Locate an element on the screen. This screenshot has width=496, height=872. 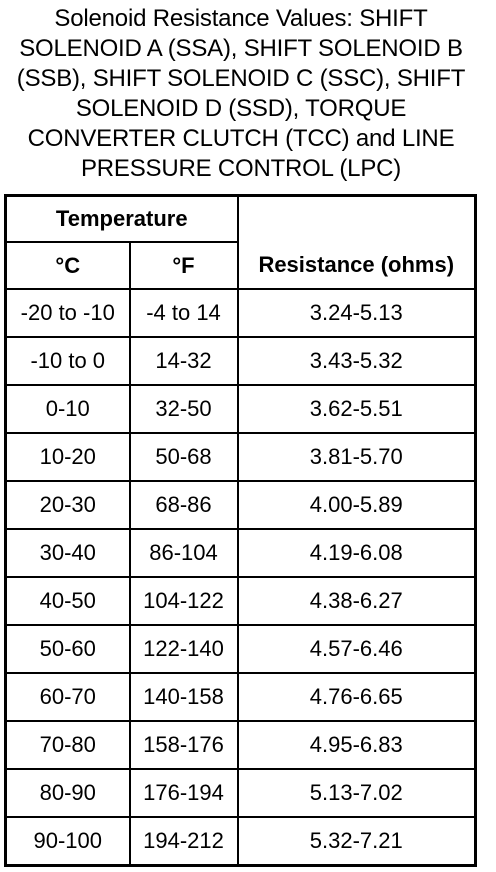
fahrenheit-cell: 32-50 is located at coordinates (183, 409).